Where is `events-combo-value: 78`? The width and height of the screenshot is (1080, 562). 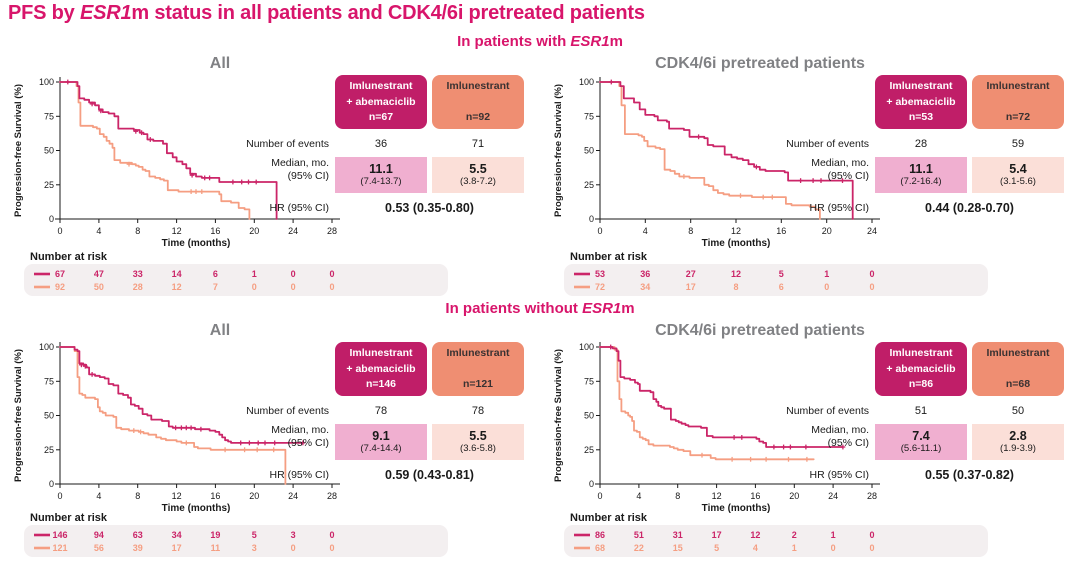
events-combo-value: 78 is located at coordinates (381, 411).